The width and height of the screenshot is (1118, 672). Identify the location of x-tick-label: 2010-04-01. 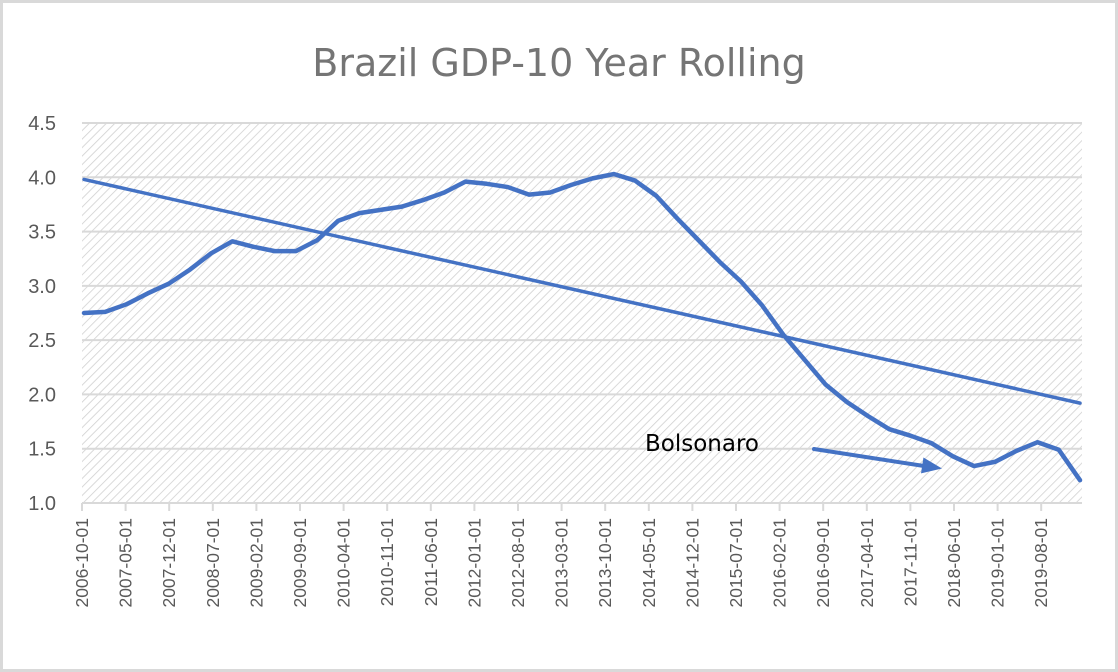
(344, 563).